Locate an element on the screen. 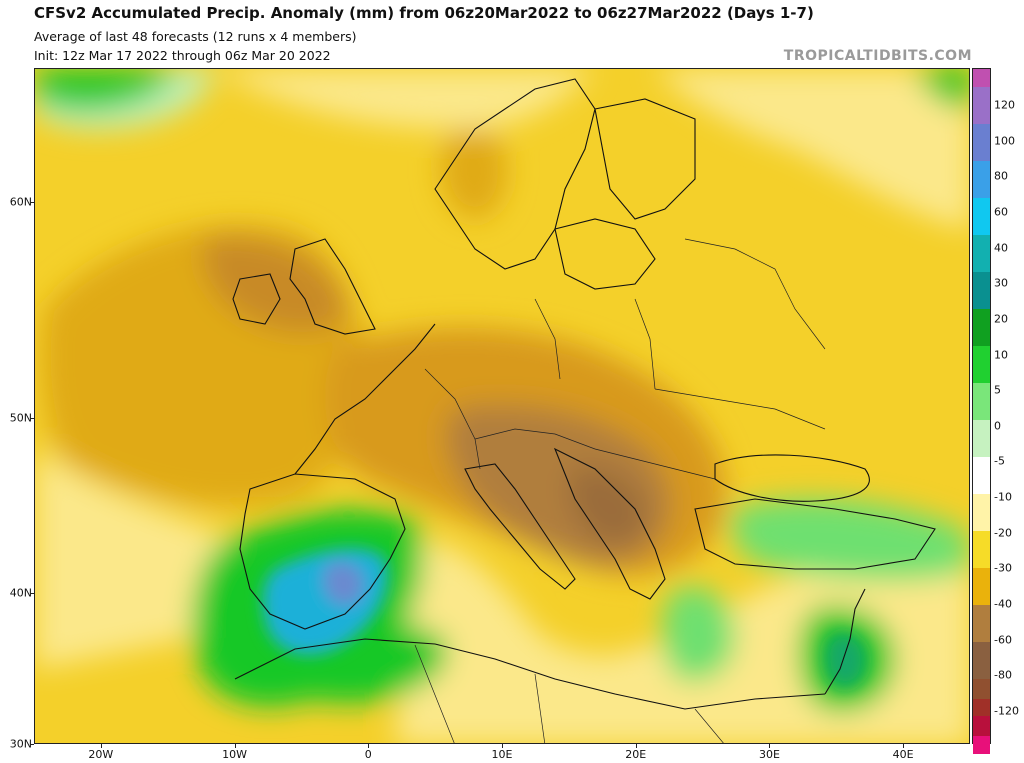  field-balkans-peak is located at coordinates (607, 505).